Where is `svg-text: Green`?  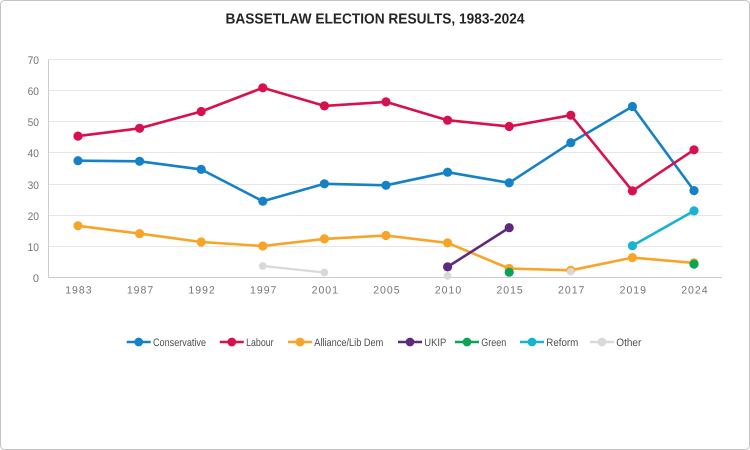
svg-text: Green is located at coordinates (493, 343).